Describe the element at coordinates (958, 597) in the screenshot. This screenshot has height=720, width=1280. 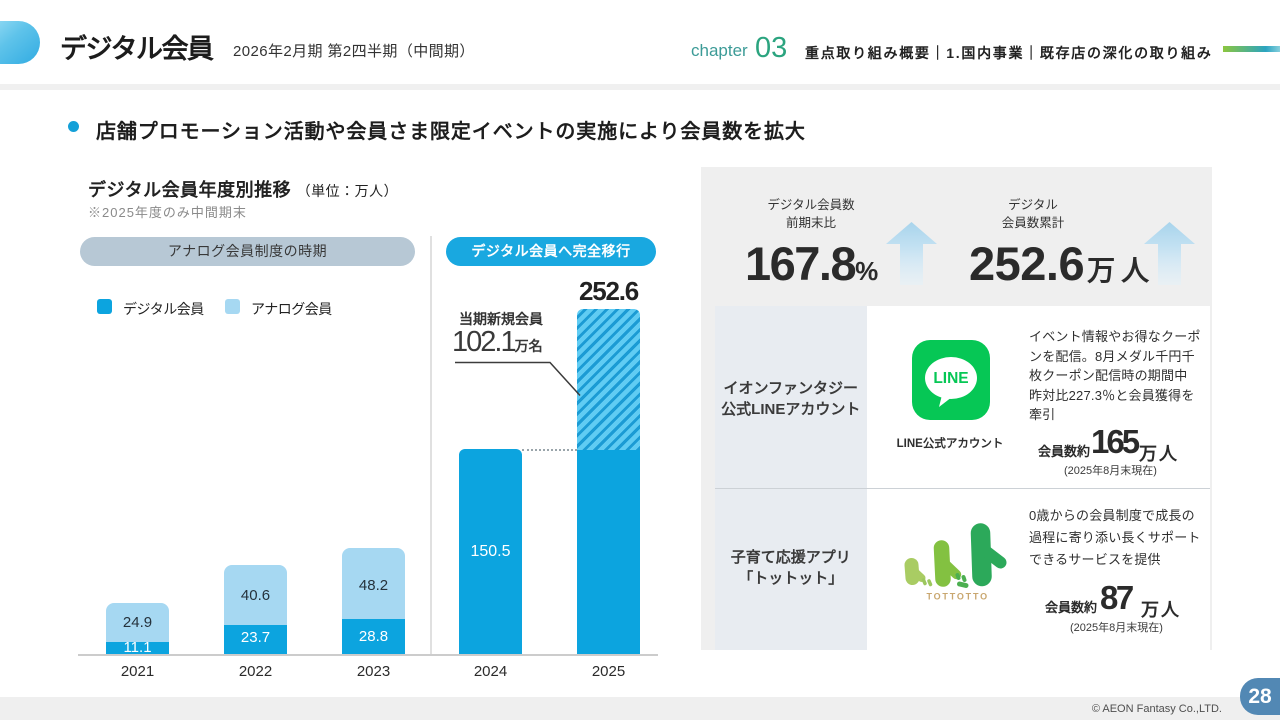
I see `svg-text: TOTTOTTO` at that location.